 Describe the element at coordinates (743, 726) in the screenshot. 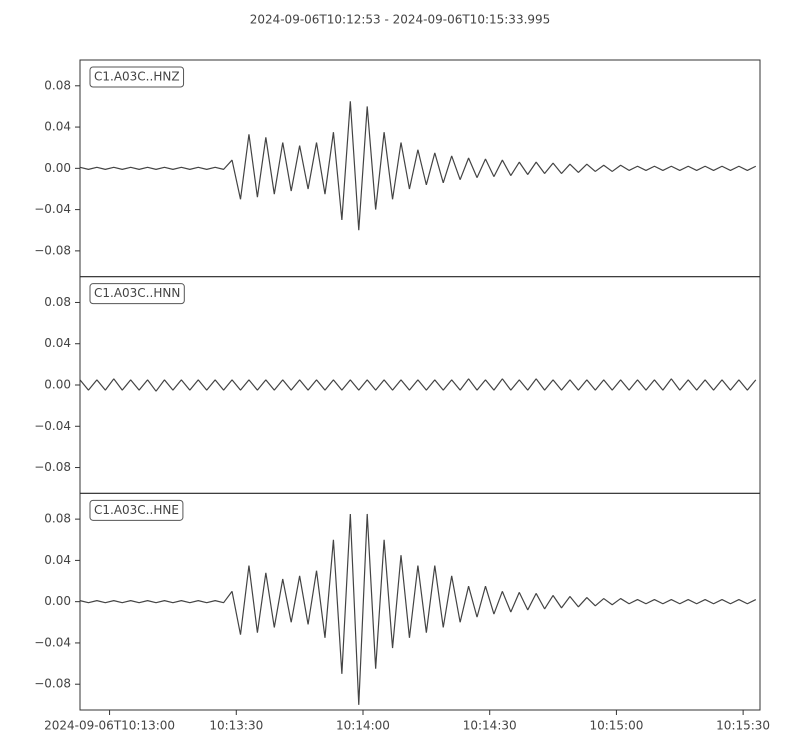

I see `x-tick-label: 10:15:30` at that location.